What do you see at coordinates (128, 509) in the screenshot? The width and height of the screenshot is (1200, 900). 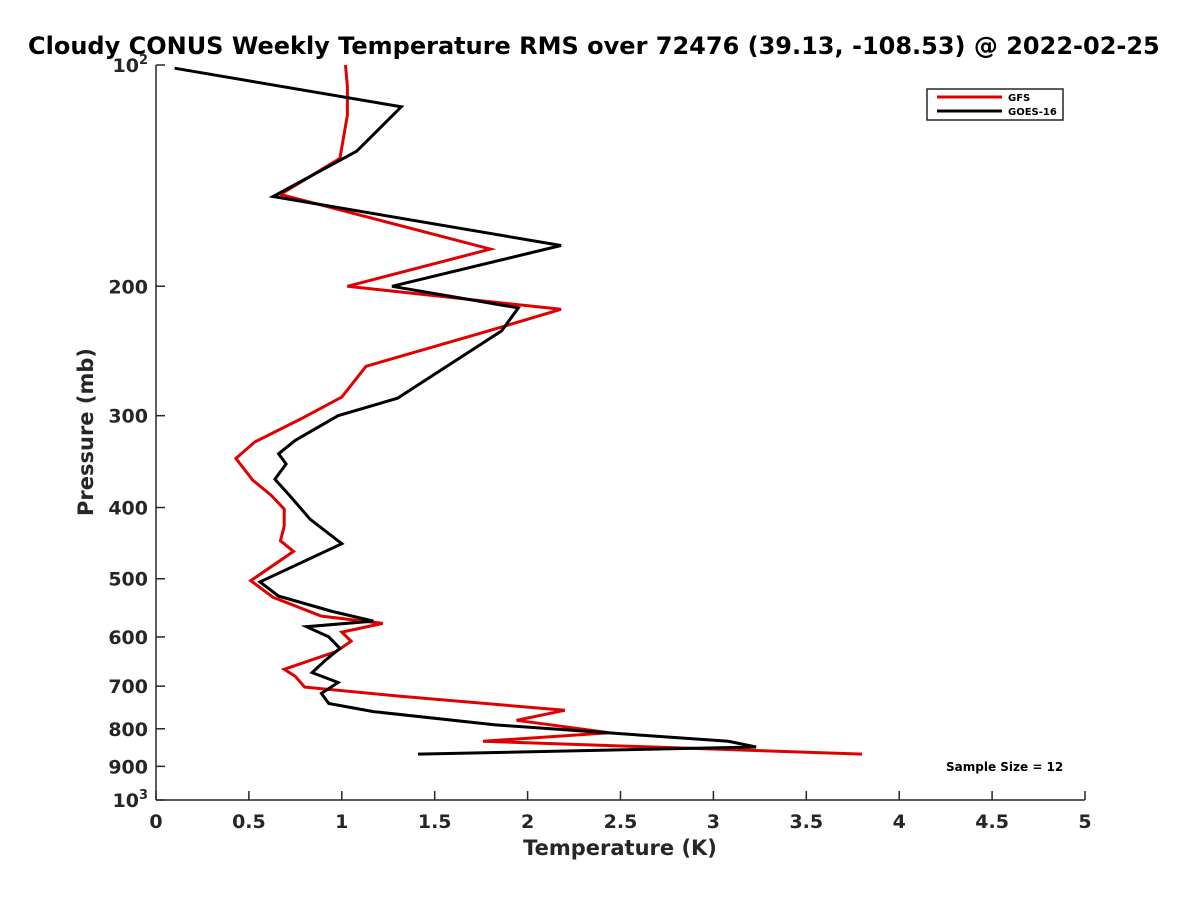 I see `y-tick-label: 400` at bounding box center [128, 509].